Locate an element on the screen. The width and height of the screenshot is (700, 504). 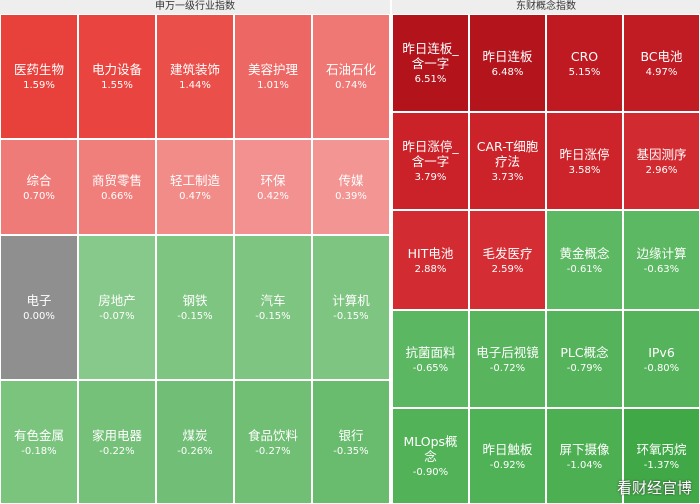
tile-name: 基因测序 is located at coordinates (661, 154).